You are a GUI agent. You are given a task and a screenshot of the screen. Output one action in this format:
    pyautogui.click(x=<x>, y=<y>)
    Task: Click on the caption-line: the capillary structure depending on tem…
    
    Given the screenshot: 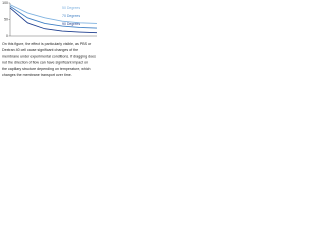 What is the action you would take?
    pyautogui.click(x=46, y=69)
    